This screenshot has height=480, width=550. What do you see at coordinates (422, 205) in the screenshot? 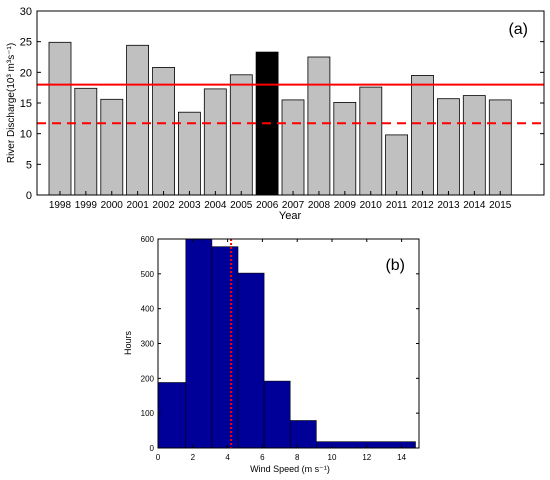
I see `chart-a-x-tick-label: 2012` at bounding box center [422, 205].